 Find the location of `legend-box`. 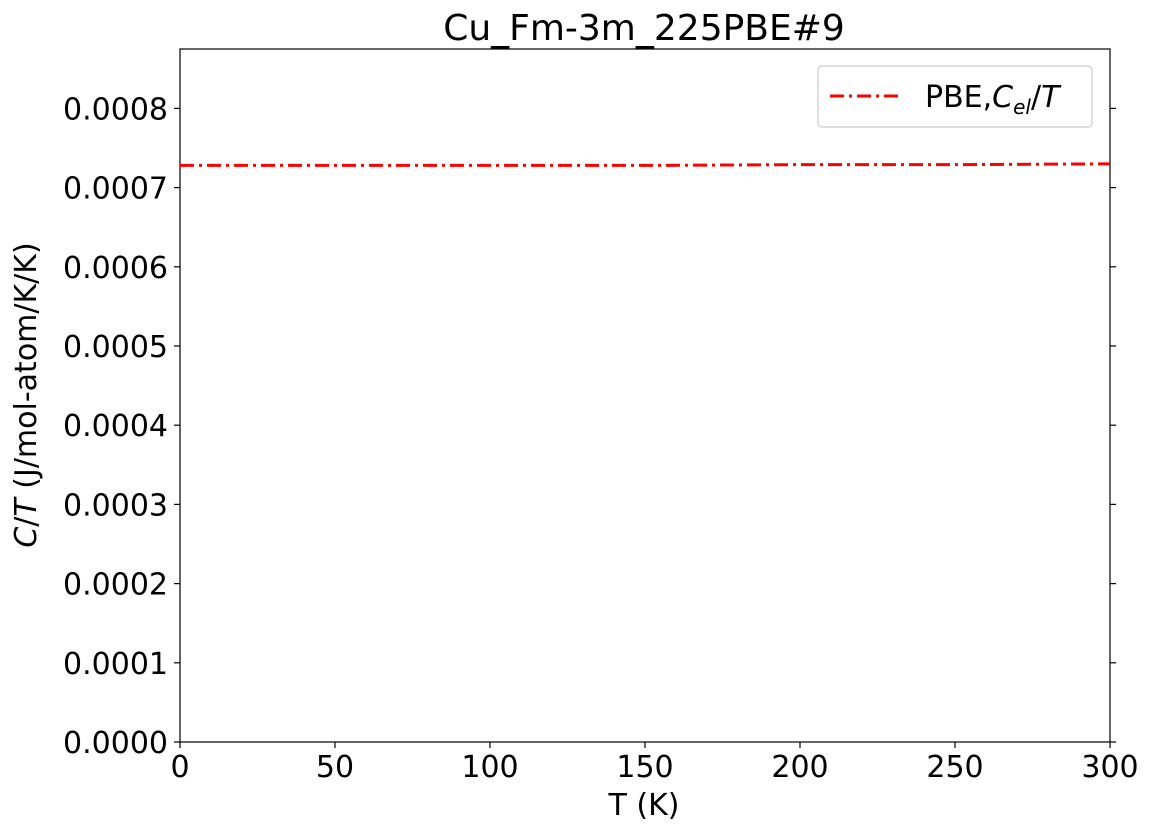

legend-box is located at coordinates (955, 96).